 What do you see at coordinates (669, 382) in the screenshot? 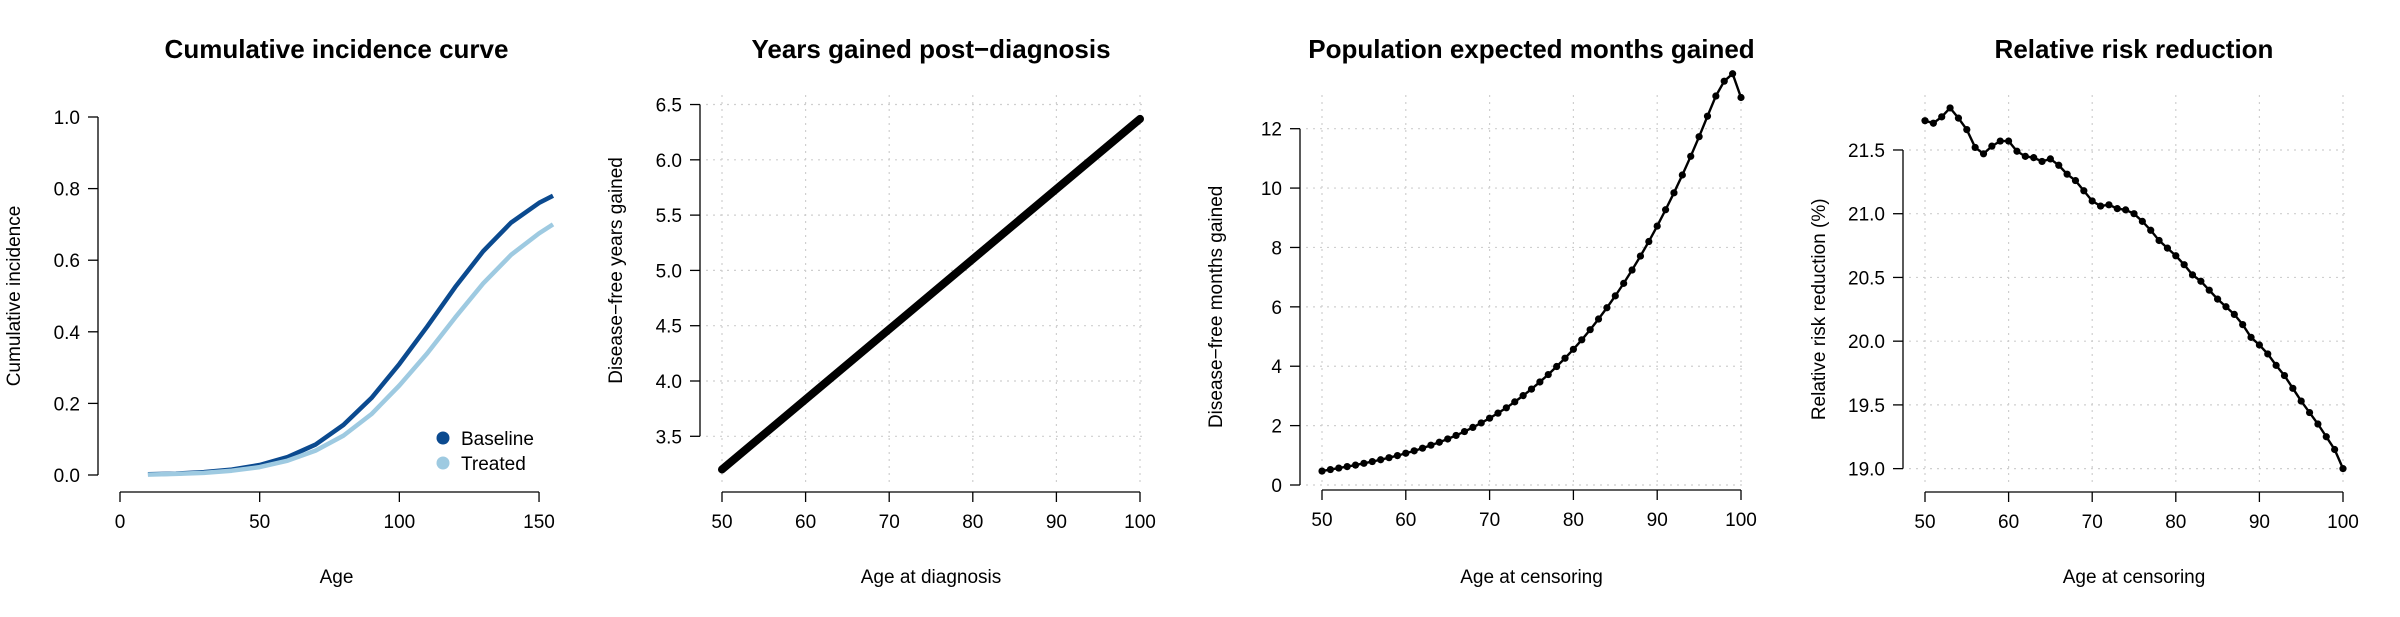
I see `y-tick-label: 4.0` at bounding box center [669, 382].